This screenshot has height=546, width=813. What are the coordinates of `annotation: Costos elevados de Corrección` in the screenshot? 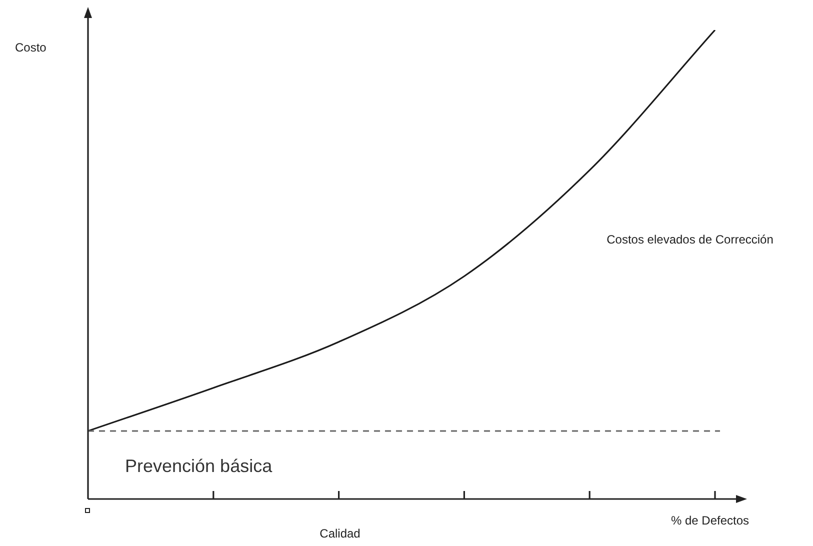 It's located at (690, 239).